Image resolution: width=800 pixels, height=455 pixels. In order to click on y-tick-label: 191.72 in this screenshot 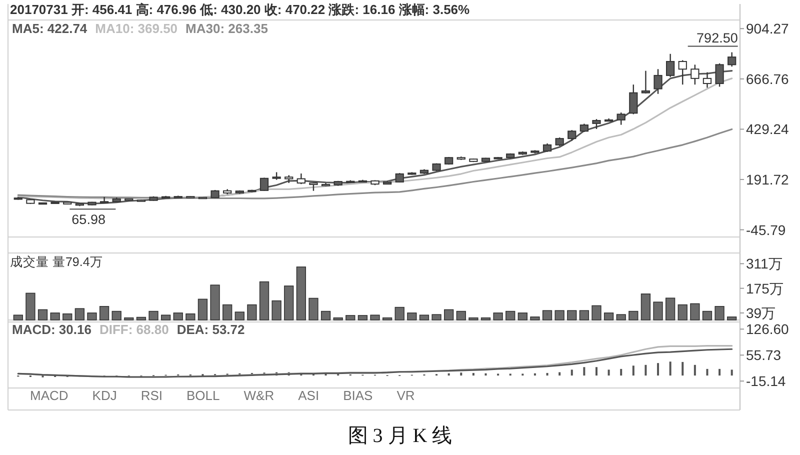, I will do `click(768, 179)`.